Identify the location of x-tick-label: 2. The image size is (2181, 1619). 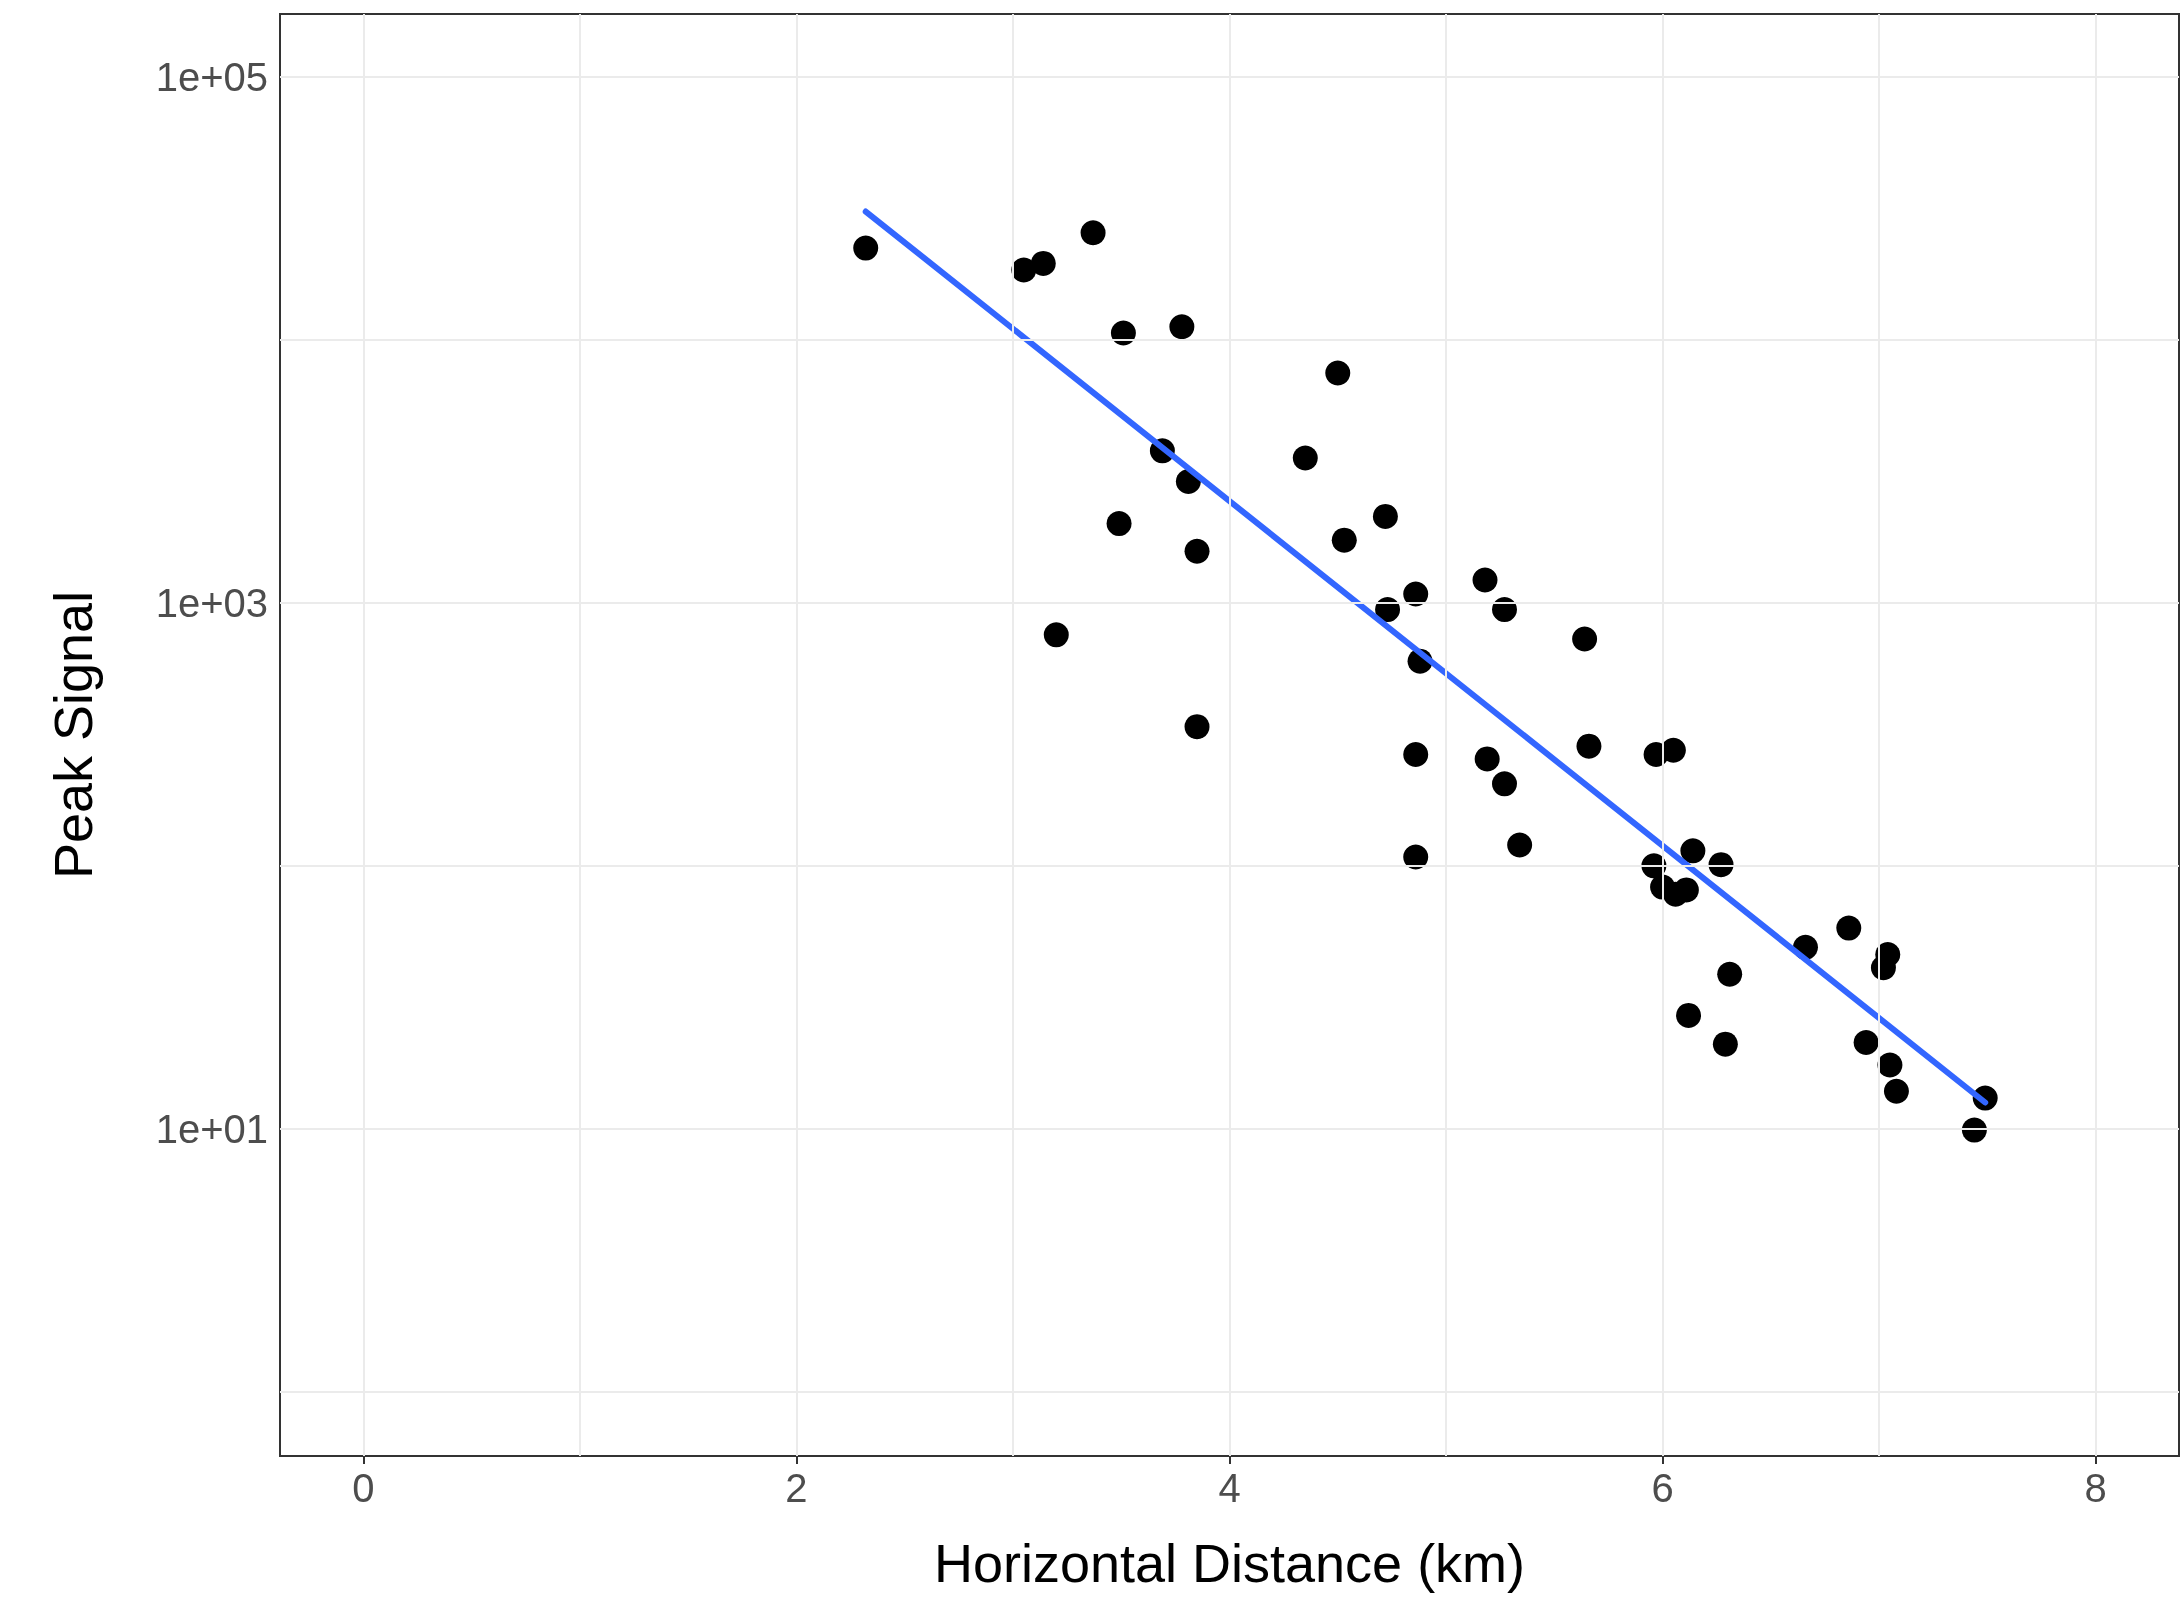
(796, 1488).